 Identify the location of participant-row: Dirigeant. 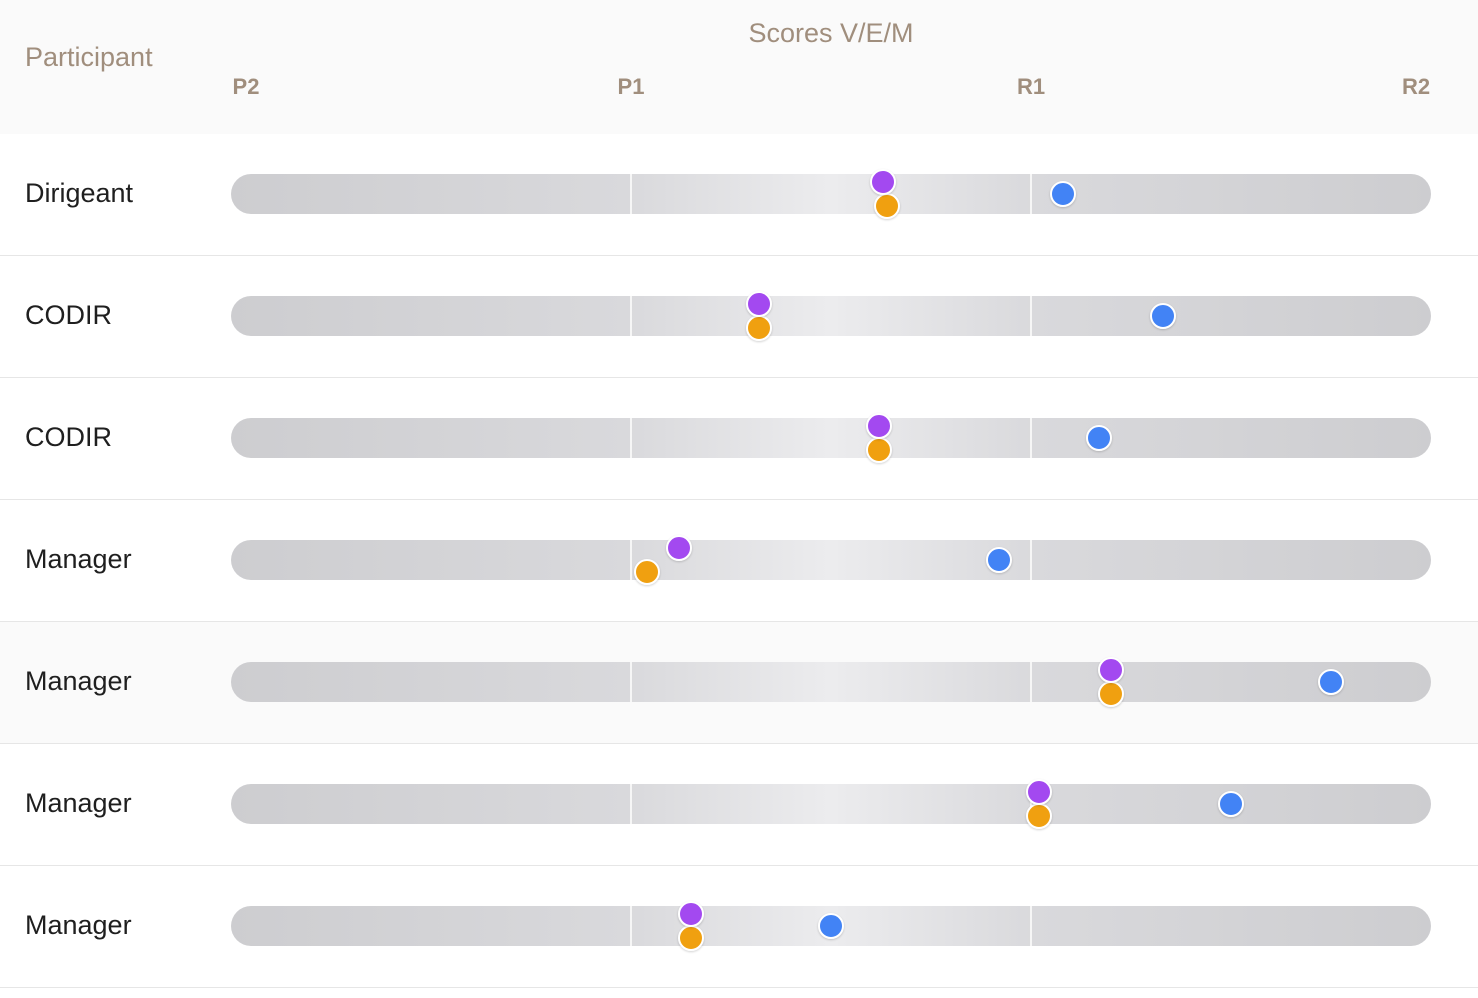
(739, 195).